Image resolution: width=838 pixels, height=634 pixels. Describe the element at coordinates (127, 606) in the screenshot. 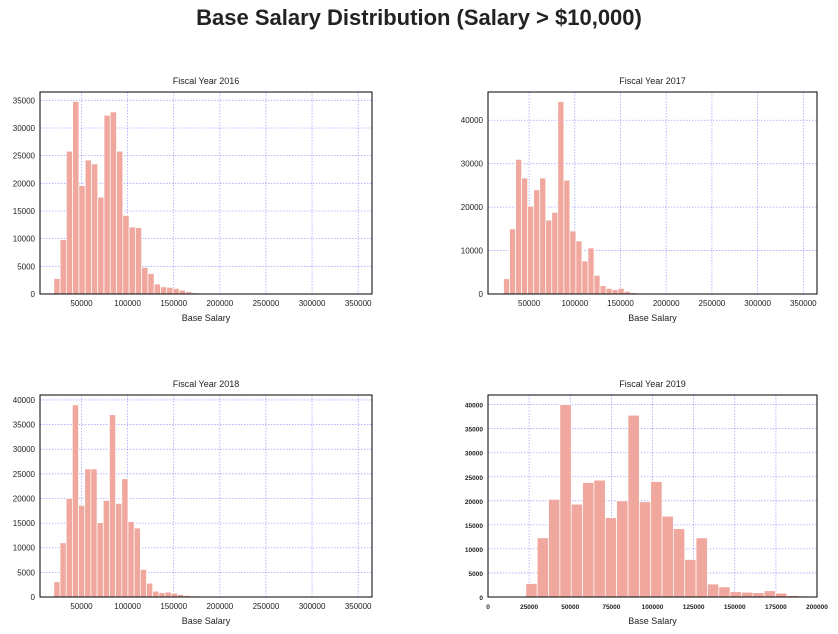

I see `x-tick-label: 100000` at that location.